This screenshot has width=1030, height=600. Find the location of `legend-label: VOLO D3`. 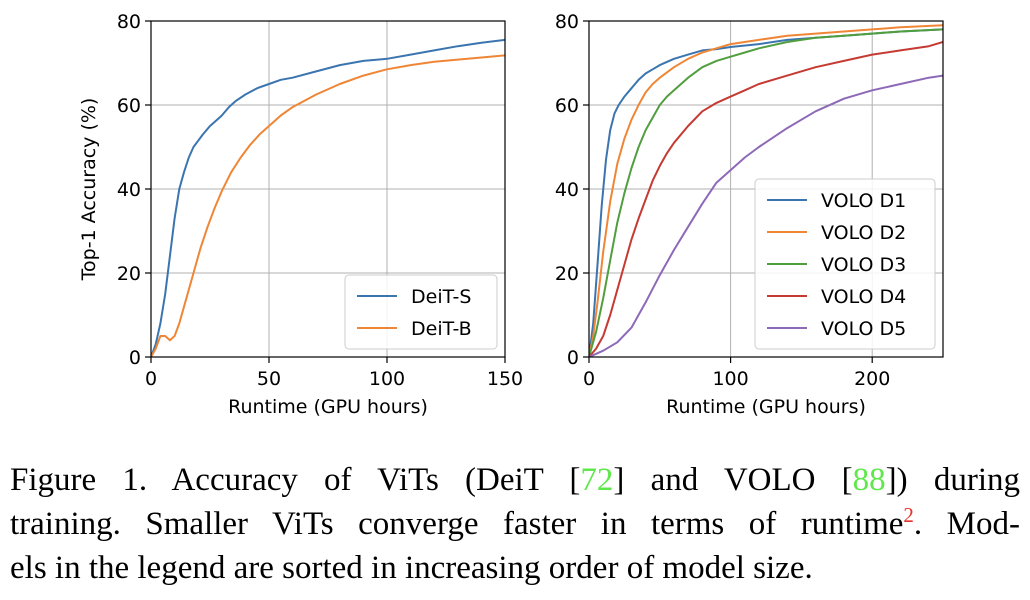

legend-label: VOLO D3 is located at coordinates (863, 265).